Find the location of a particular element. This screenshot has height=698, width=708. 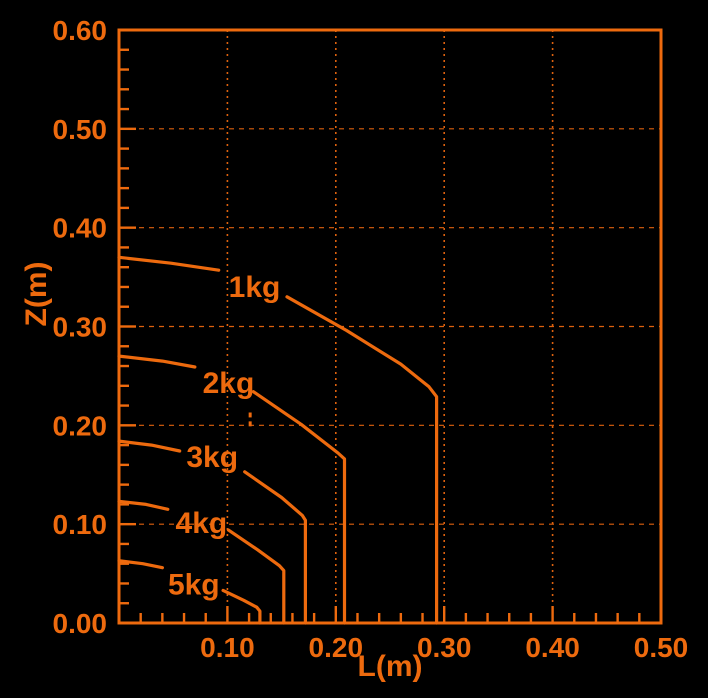

y-tick-label: 0.50 is located at coordinates (80, 129).